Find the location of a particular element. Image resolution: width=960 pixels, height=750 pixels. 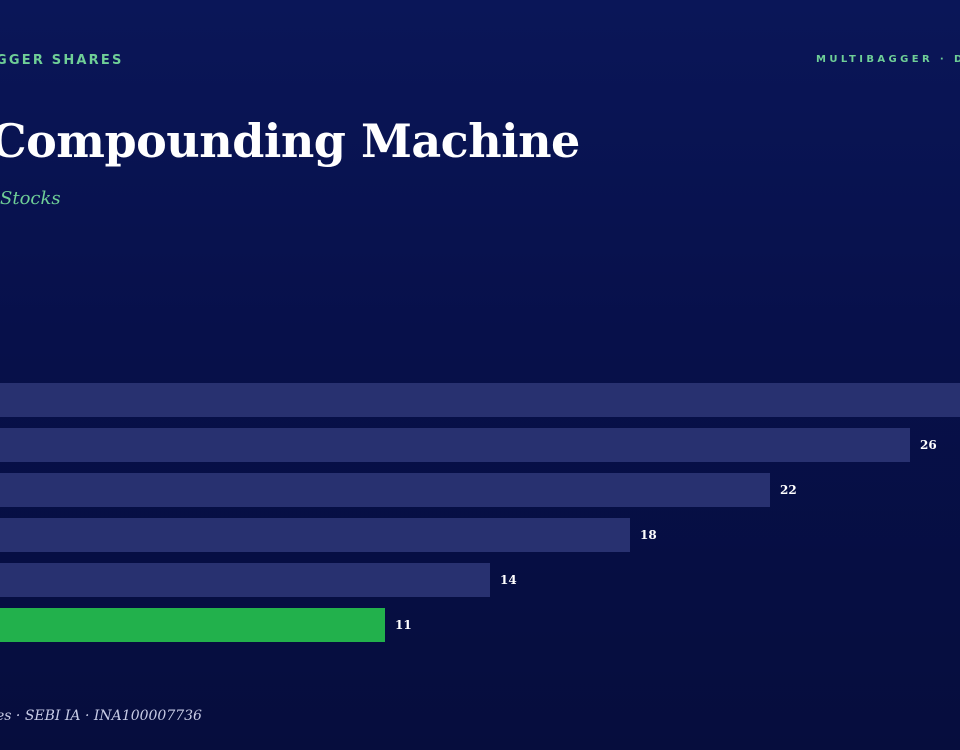

kicker-left: GGER SHARES is located at coordinates (62, 60).